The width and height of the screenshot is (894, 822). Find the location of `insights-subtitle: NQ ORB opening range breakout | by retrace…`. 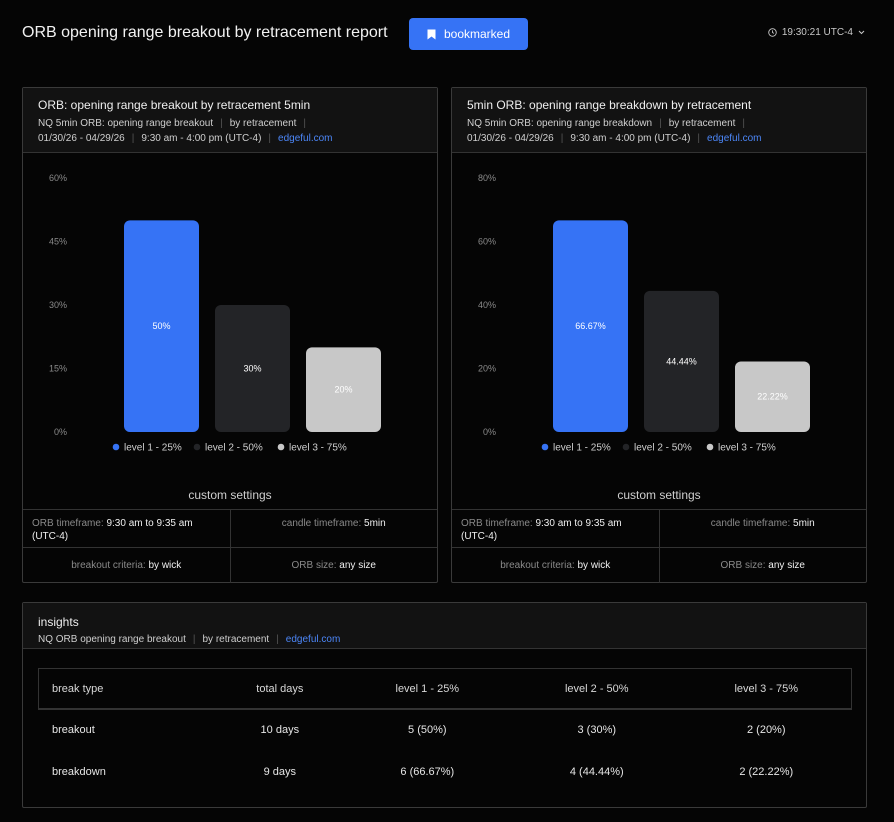

insights-subtitle: NQ ORB opening range breakout | by retrace… is located at coordinates (444, 639).